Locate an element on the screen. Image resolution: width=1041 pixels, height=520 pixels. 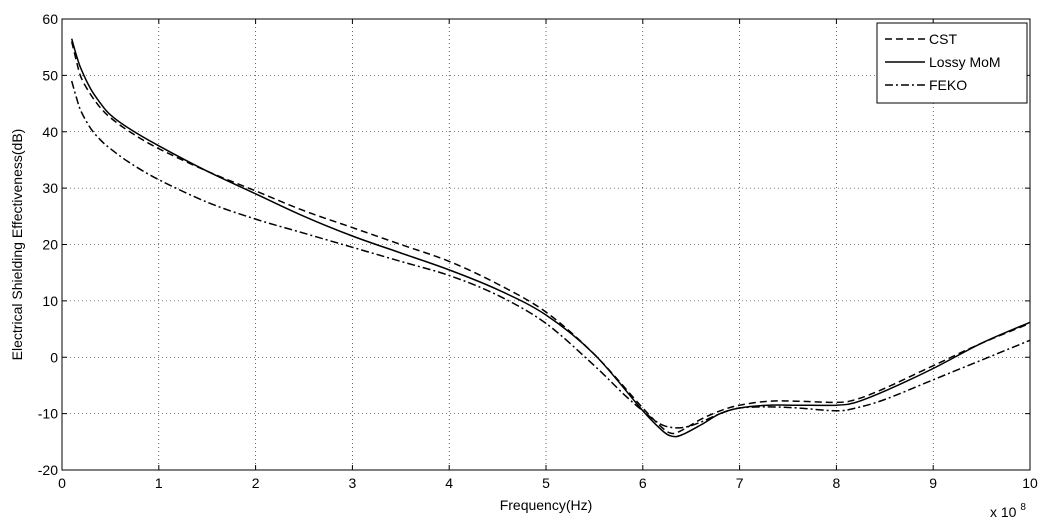
legend: CST Lossy MoM FEKO is located at coordinates (952, 63).